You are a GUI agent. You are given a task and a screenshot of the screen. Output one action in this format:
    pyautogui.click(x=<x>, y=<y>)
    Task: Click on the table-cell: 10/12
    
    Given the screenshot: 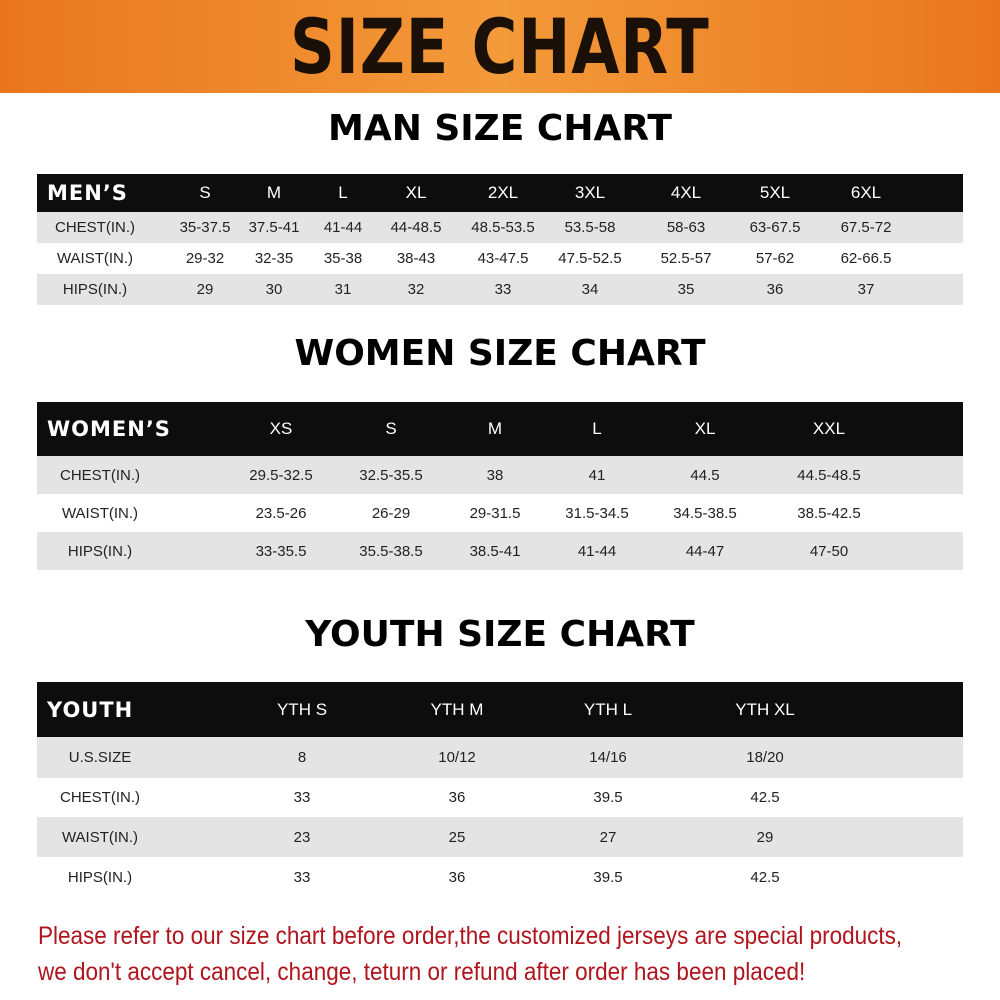 What is the action you would take?
    pyautogui.click(x=457, y=757)
    